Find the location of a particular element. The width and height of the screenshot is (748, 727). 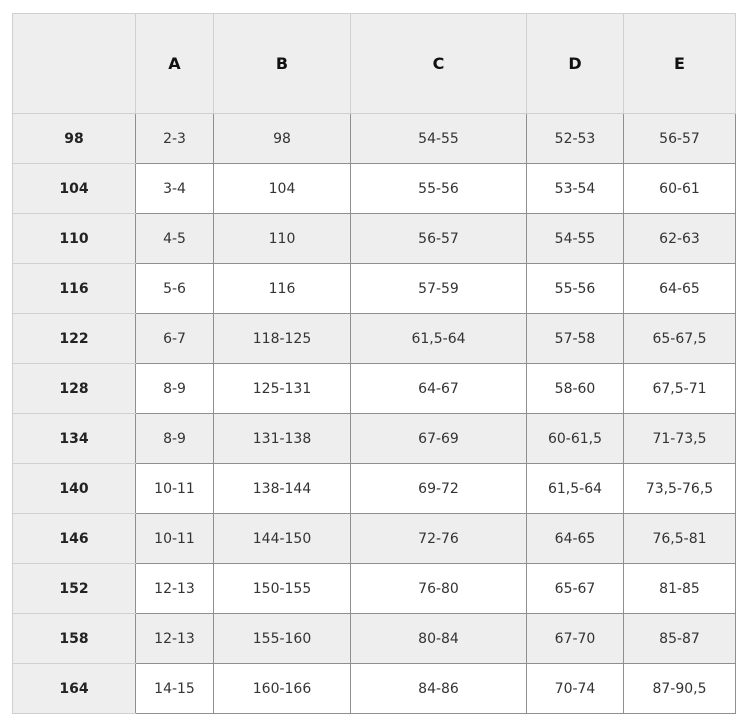

table-row: 128 8-9 125-131 64-67 58-60 67,5-71 is located at coordinates (374, 388).